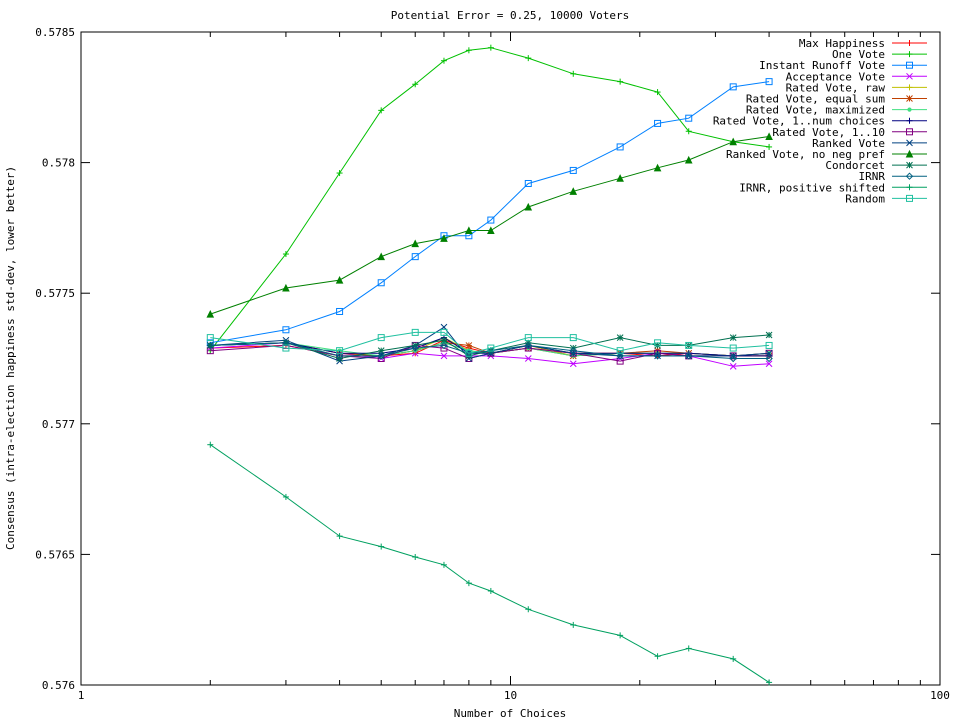  What do you see at coordinates (55, 32) in the screenshot?
I see `y-tick-label: 0.5785` at bounding box center [55, 32].